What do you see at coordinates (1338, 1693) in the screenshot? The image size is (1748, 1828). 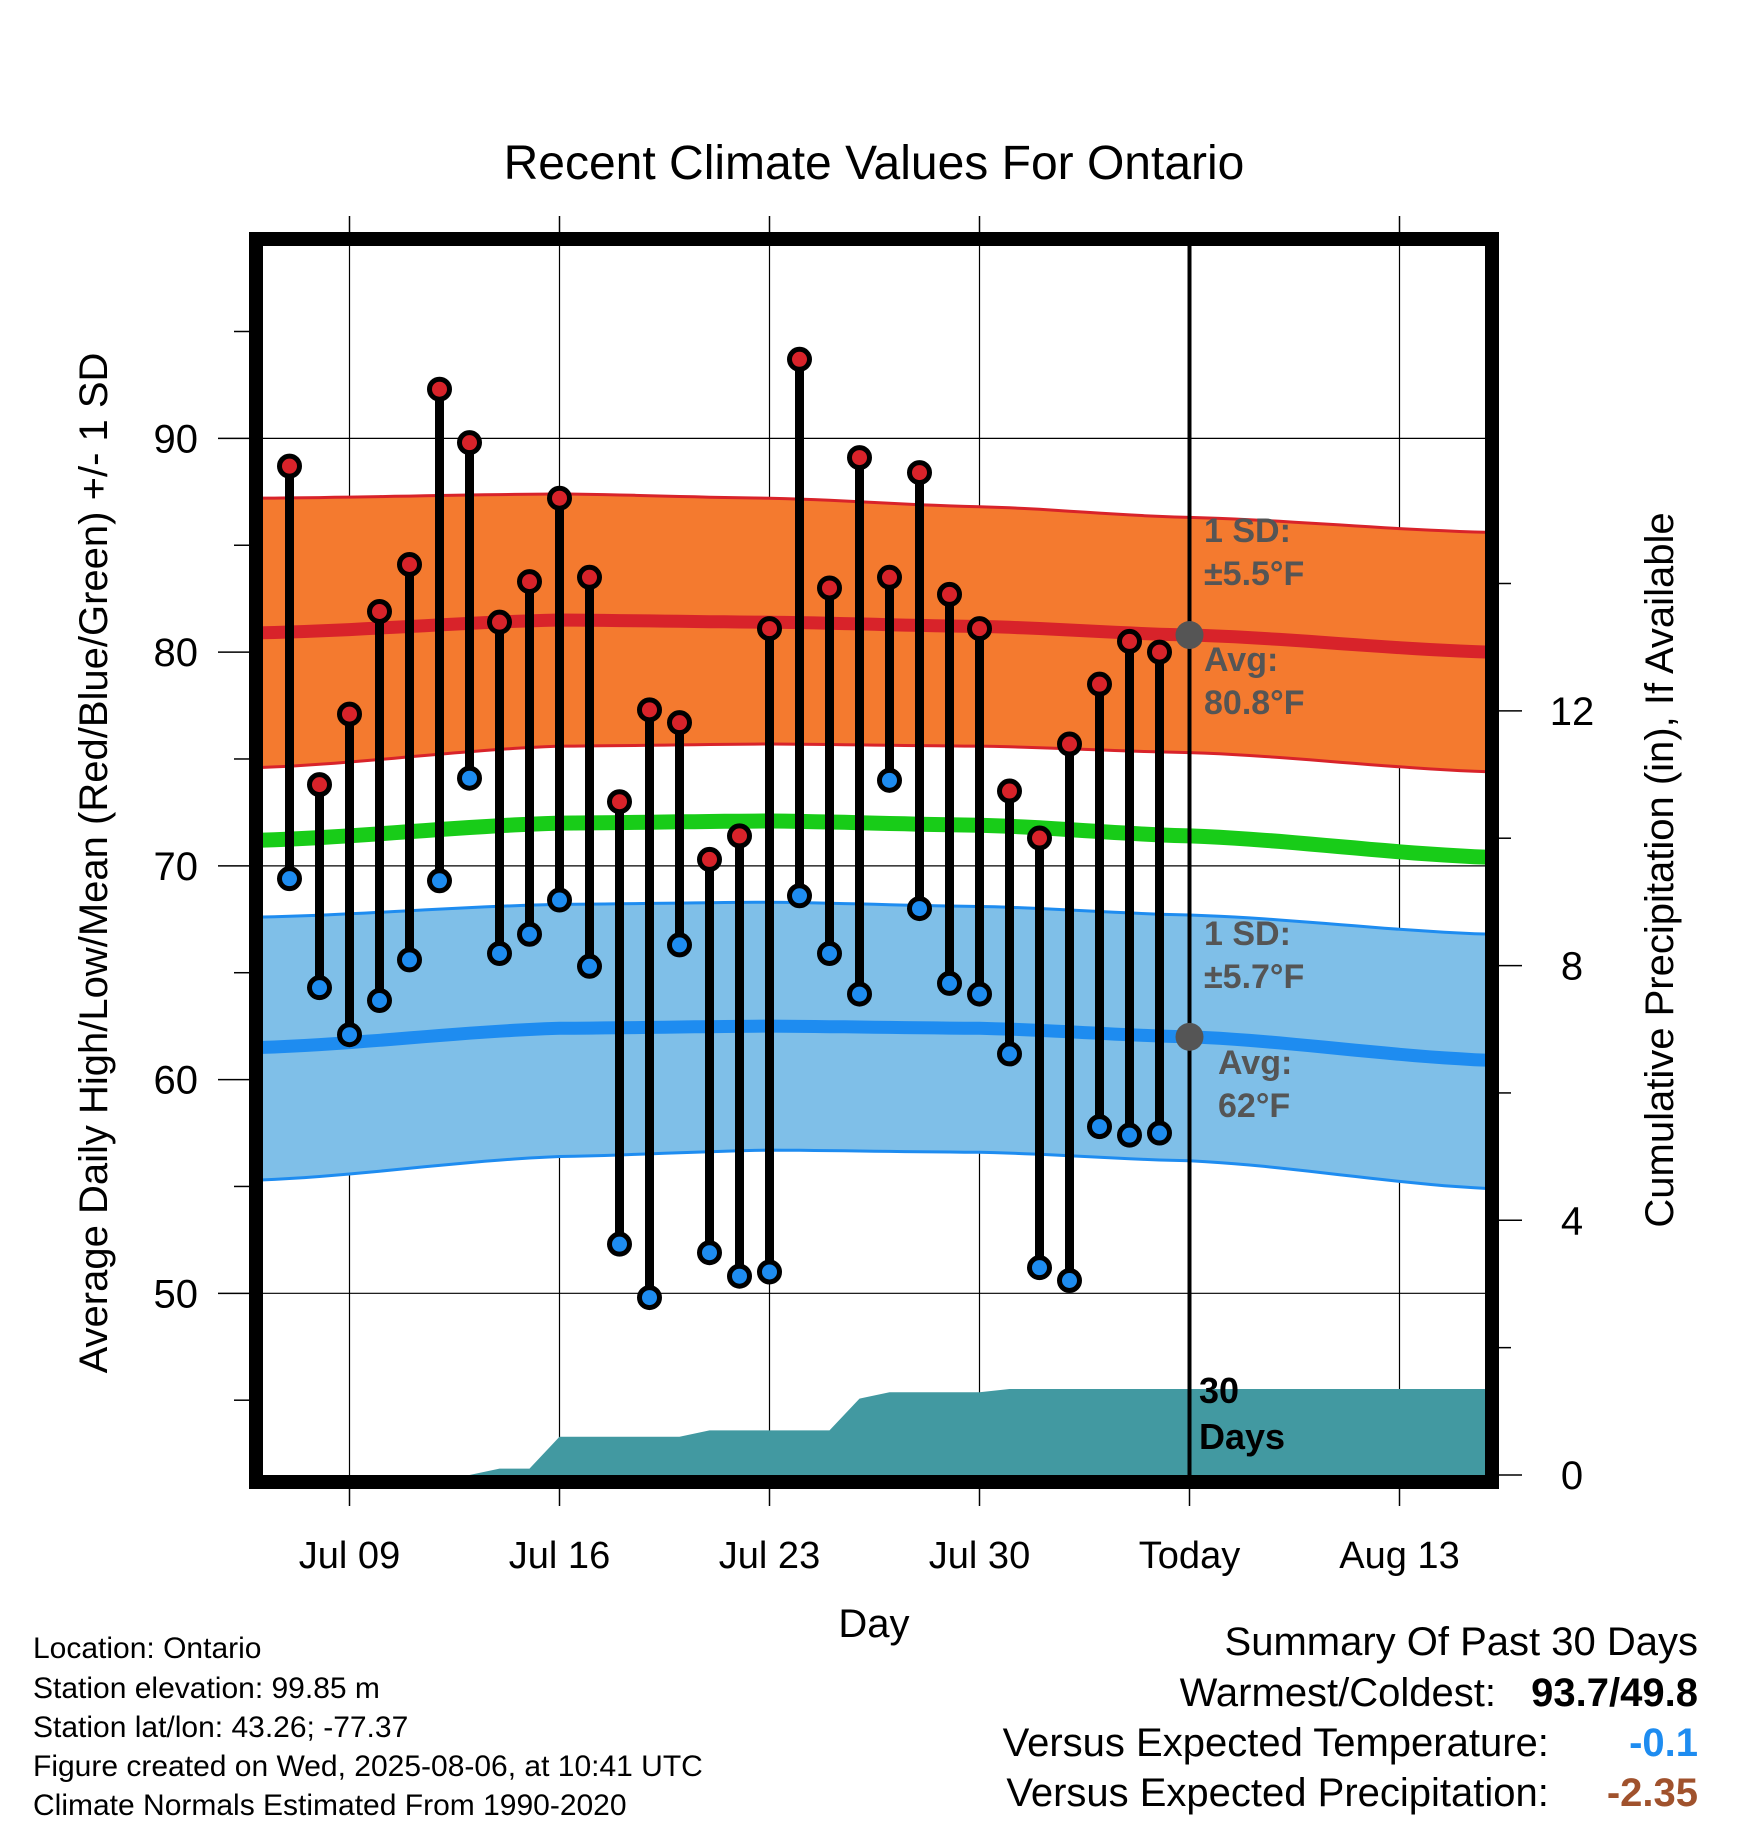 I see `summary-warmest-label: Warmest/Coldest:` at bounding box center [1338, 1693].